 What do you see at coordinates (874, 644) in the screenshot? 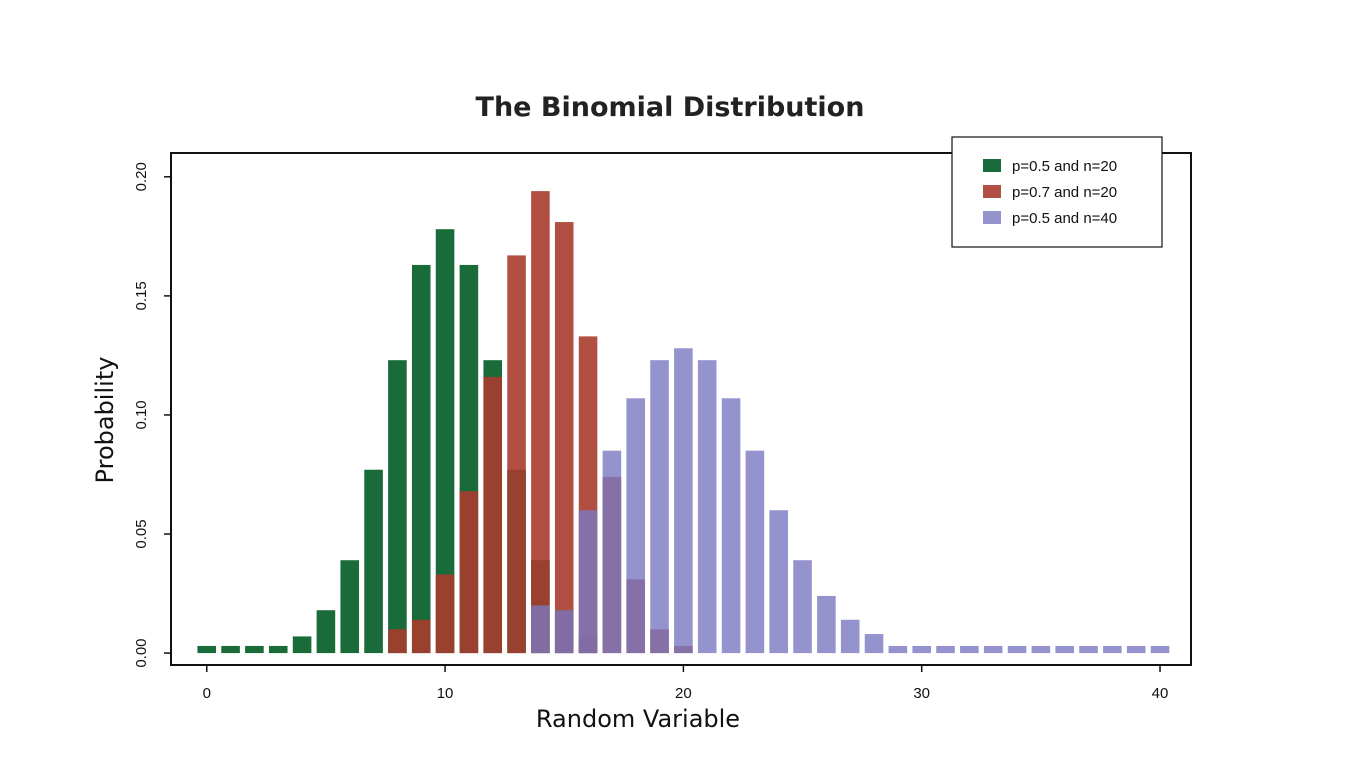
I see `bar-series-3-x28` at bounding box center [874, 644].